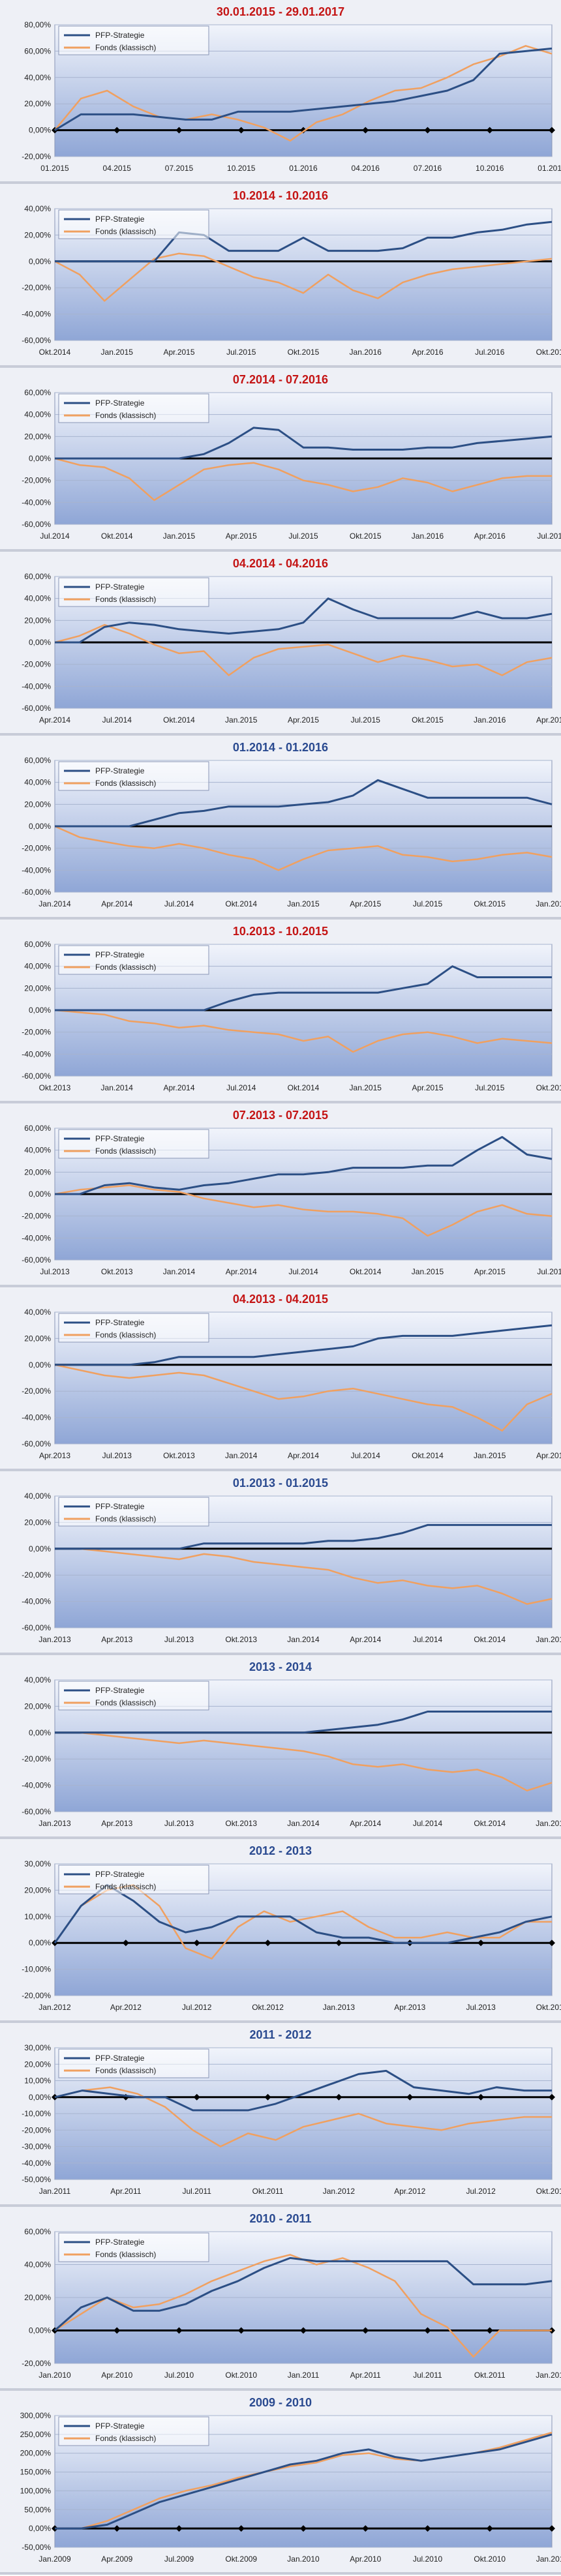 This screenshot has width=561, height=2576. Describe the element at coordinates (427, 1087) in the screenshot. I see `x-tick-label: Apr.2015` at that location.